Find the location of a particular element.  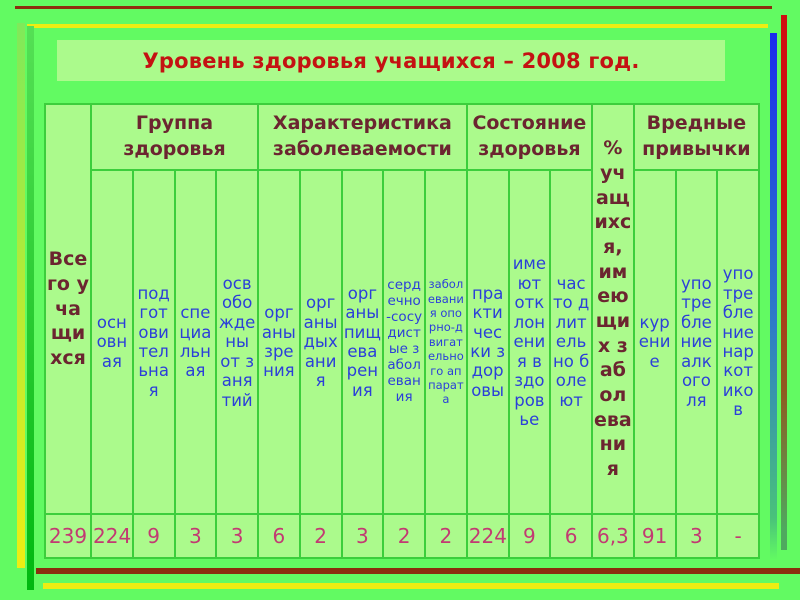

column-header: основная is located at coordinates (112, 342).